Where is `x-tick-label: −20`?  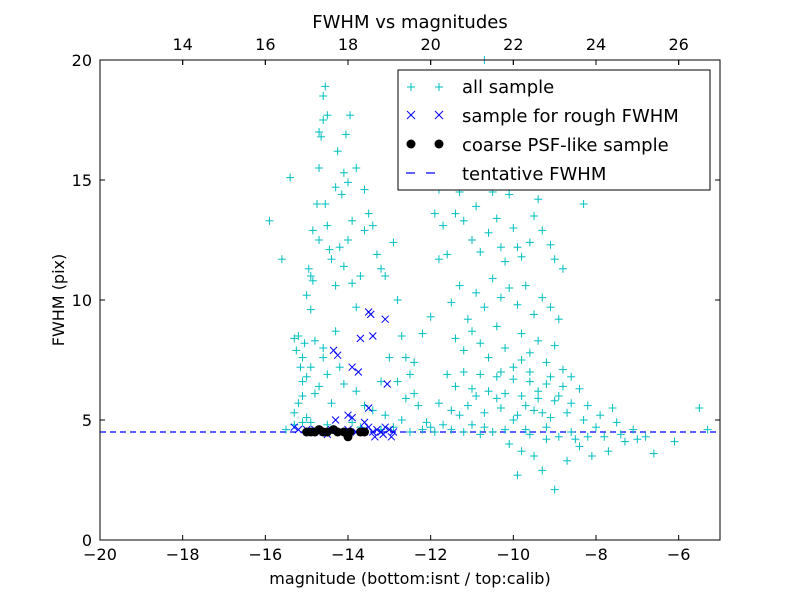 x-tick-label: −20 is located at coordinates (100, 554).